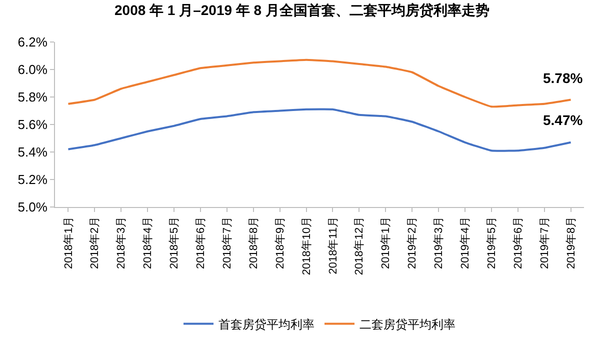  I want to click on y-tick-label: 5.8%, so click(33, 97).